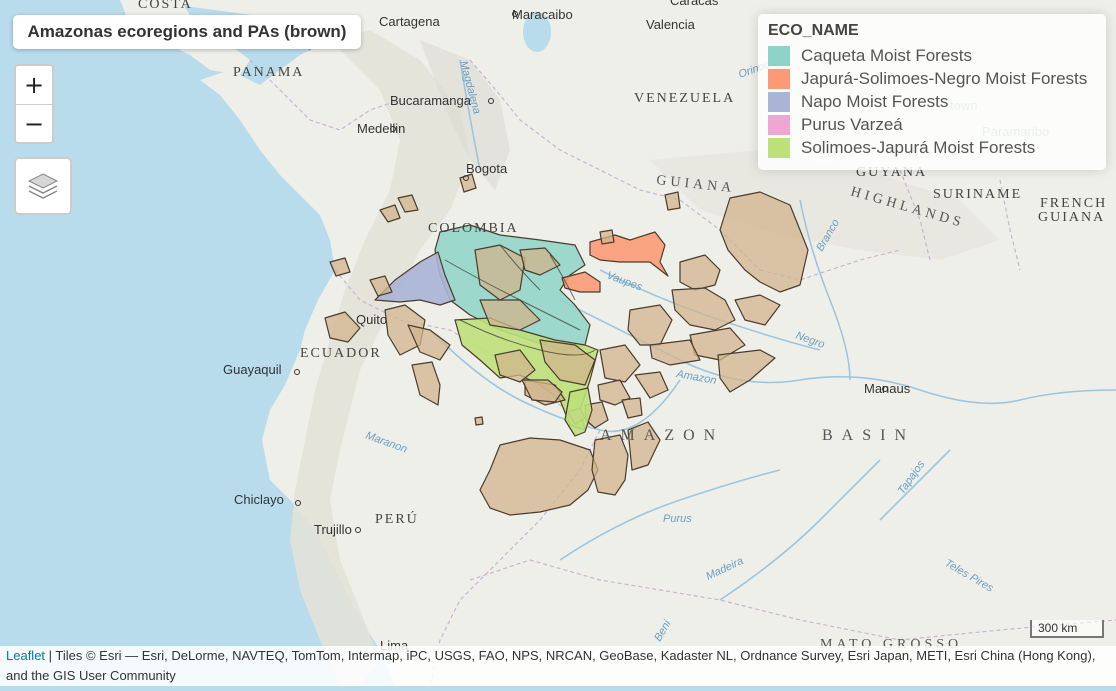 Image resolution: width=1116 pixels, height=691 pixels. I want to click on country-label-venezuela: VENEZUELA, so click(684, 98).